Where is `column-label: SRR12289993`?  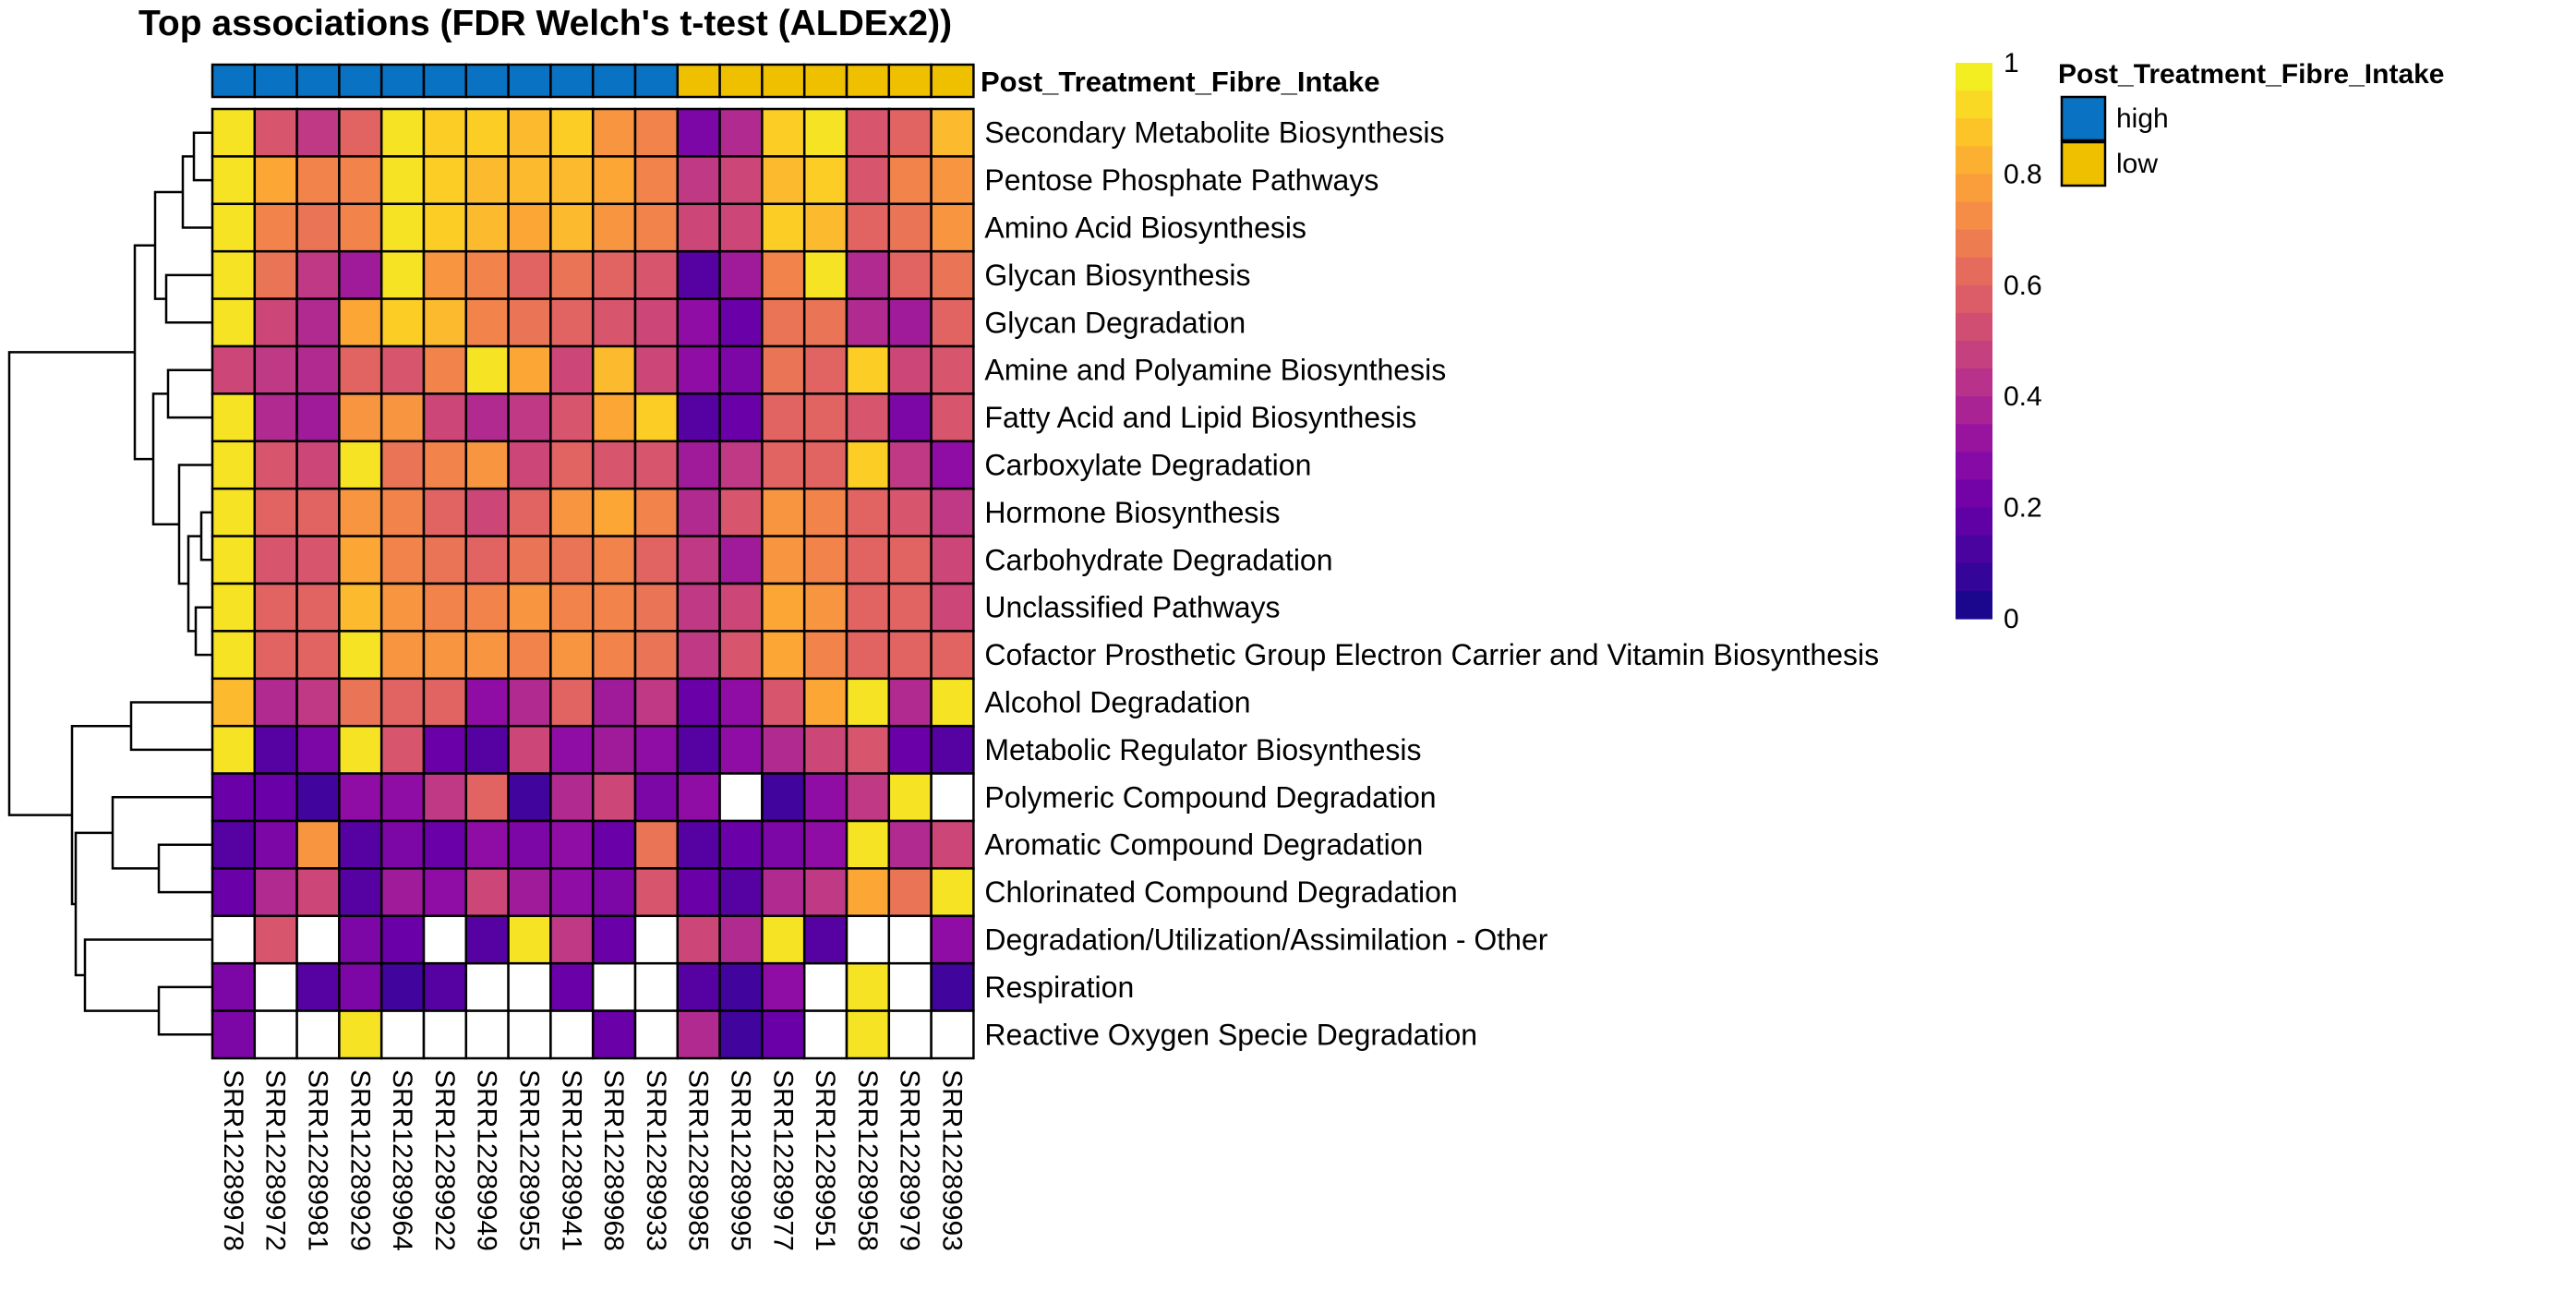
column-label: SRR12289993 is located at coordinates (952, 1160).